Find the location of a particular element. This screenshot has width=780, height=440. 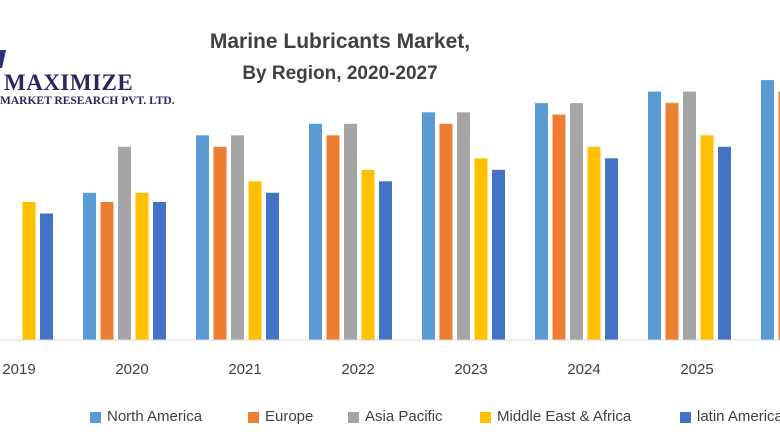

logo-mark-icon is located at coordinates (3, 59).